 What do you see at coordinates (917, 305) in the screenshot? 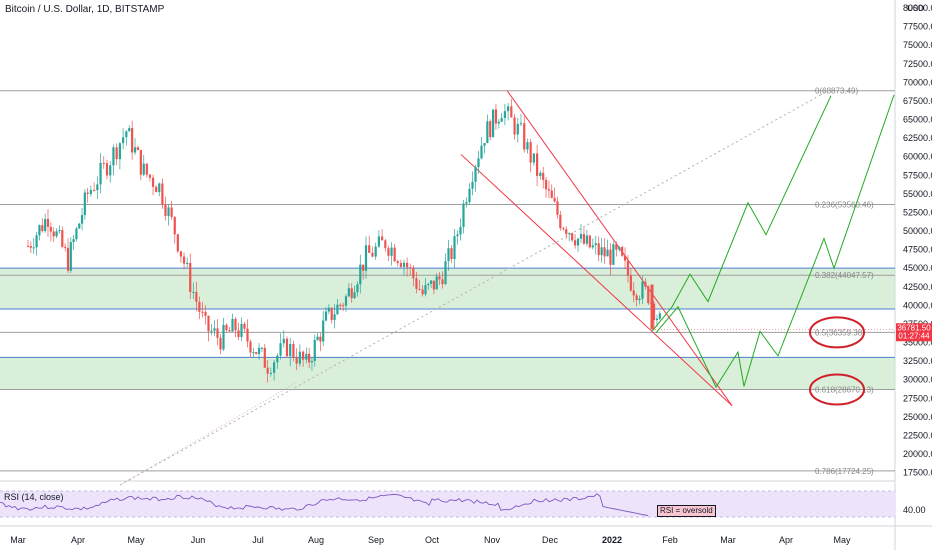
I see `y-tick-label: 40000.00` at bounding box center [917, 305].